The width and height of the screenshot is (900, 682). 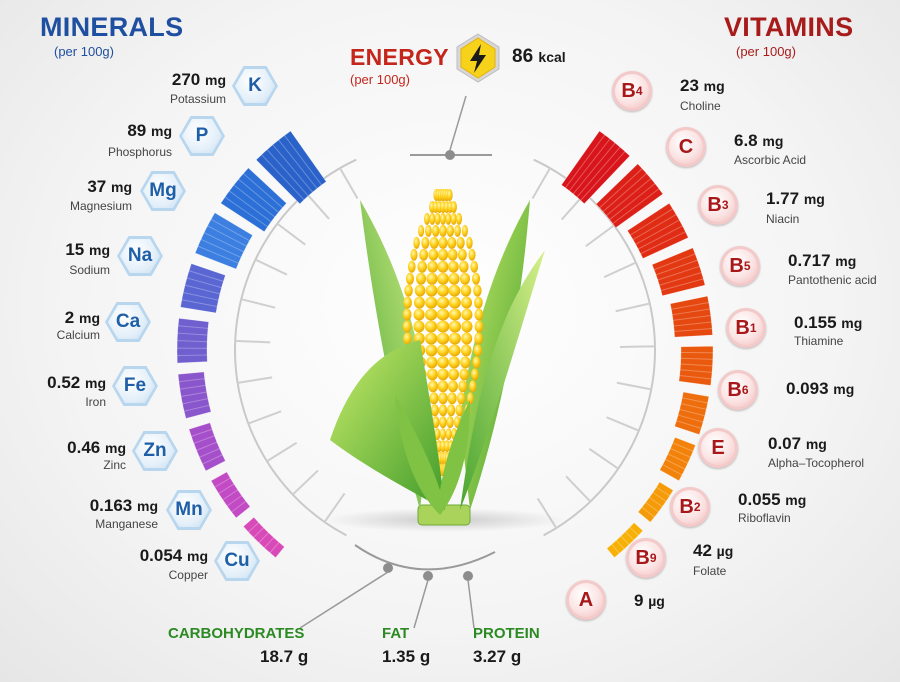 What do you see at coordinates (747, 266) in the screenshot?
I see `vitamin-subscript: 5` at bounding box center [747, 266].